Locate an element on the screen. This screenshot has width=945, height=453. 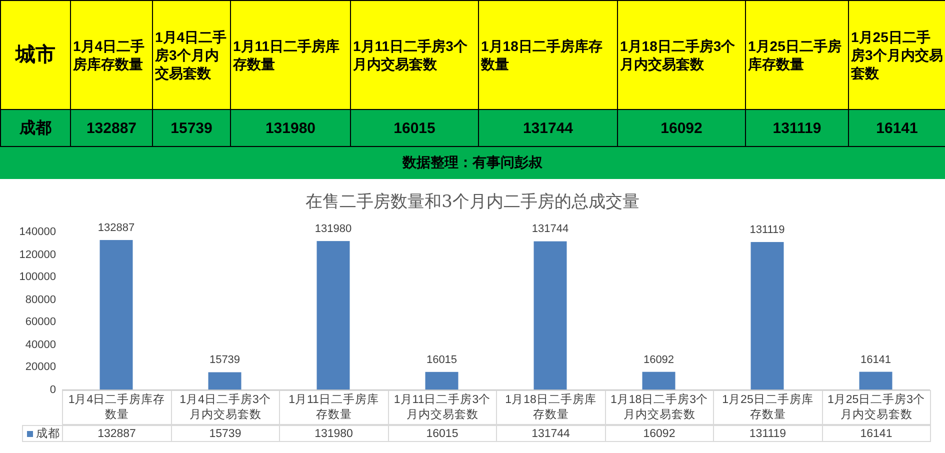
category-label: 1月18日二手房3个月内交易套数 is located at coordinates (678, 55).